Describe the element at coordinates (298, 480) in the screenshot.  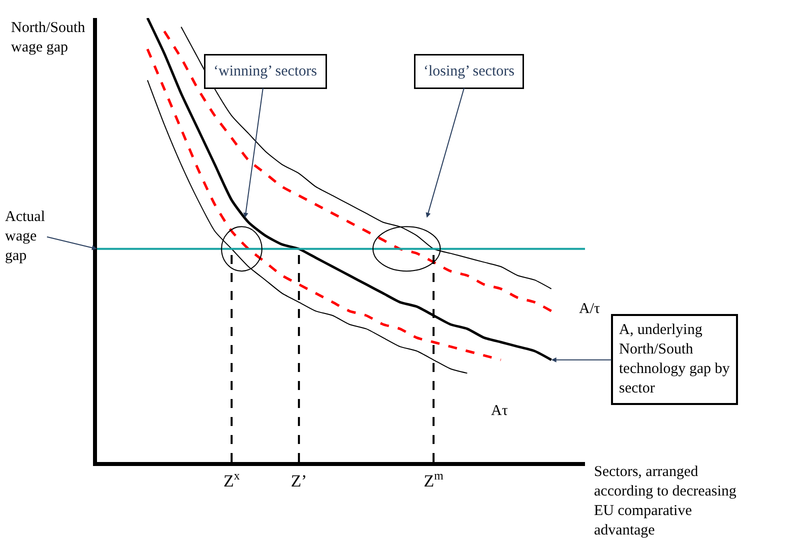
I see `x-tick-label: Z’` at that location.